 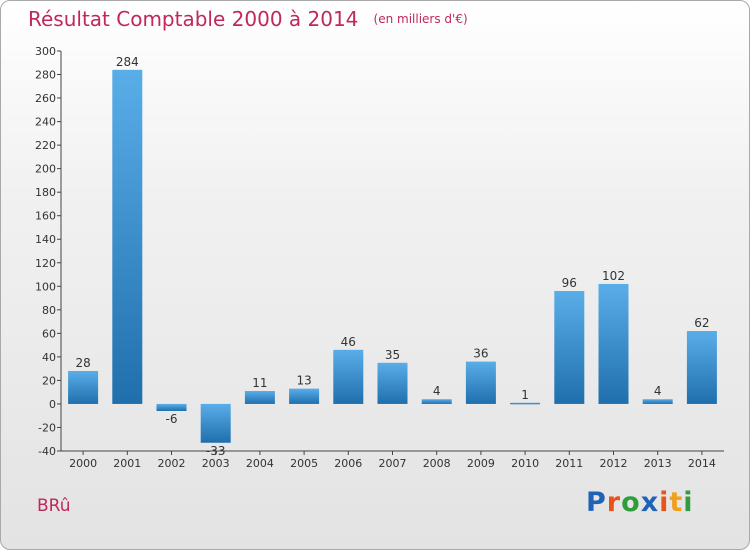 What do you see at coordinates (171, 407) in the screenshot?
I see `bar-2002` at bounding box center [171, 407].